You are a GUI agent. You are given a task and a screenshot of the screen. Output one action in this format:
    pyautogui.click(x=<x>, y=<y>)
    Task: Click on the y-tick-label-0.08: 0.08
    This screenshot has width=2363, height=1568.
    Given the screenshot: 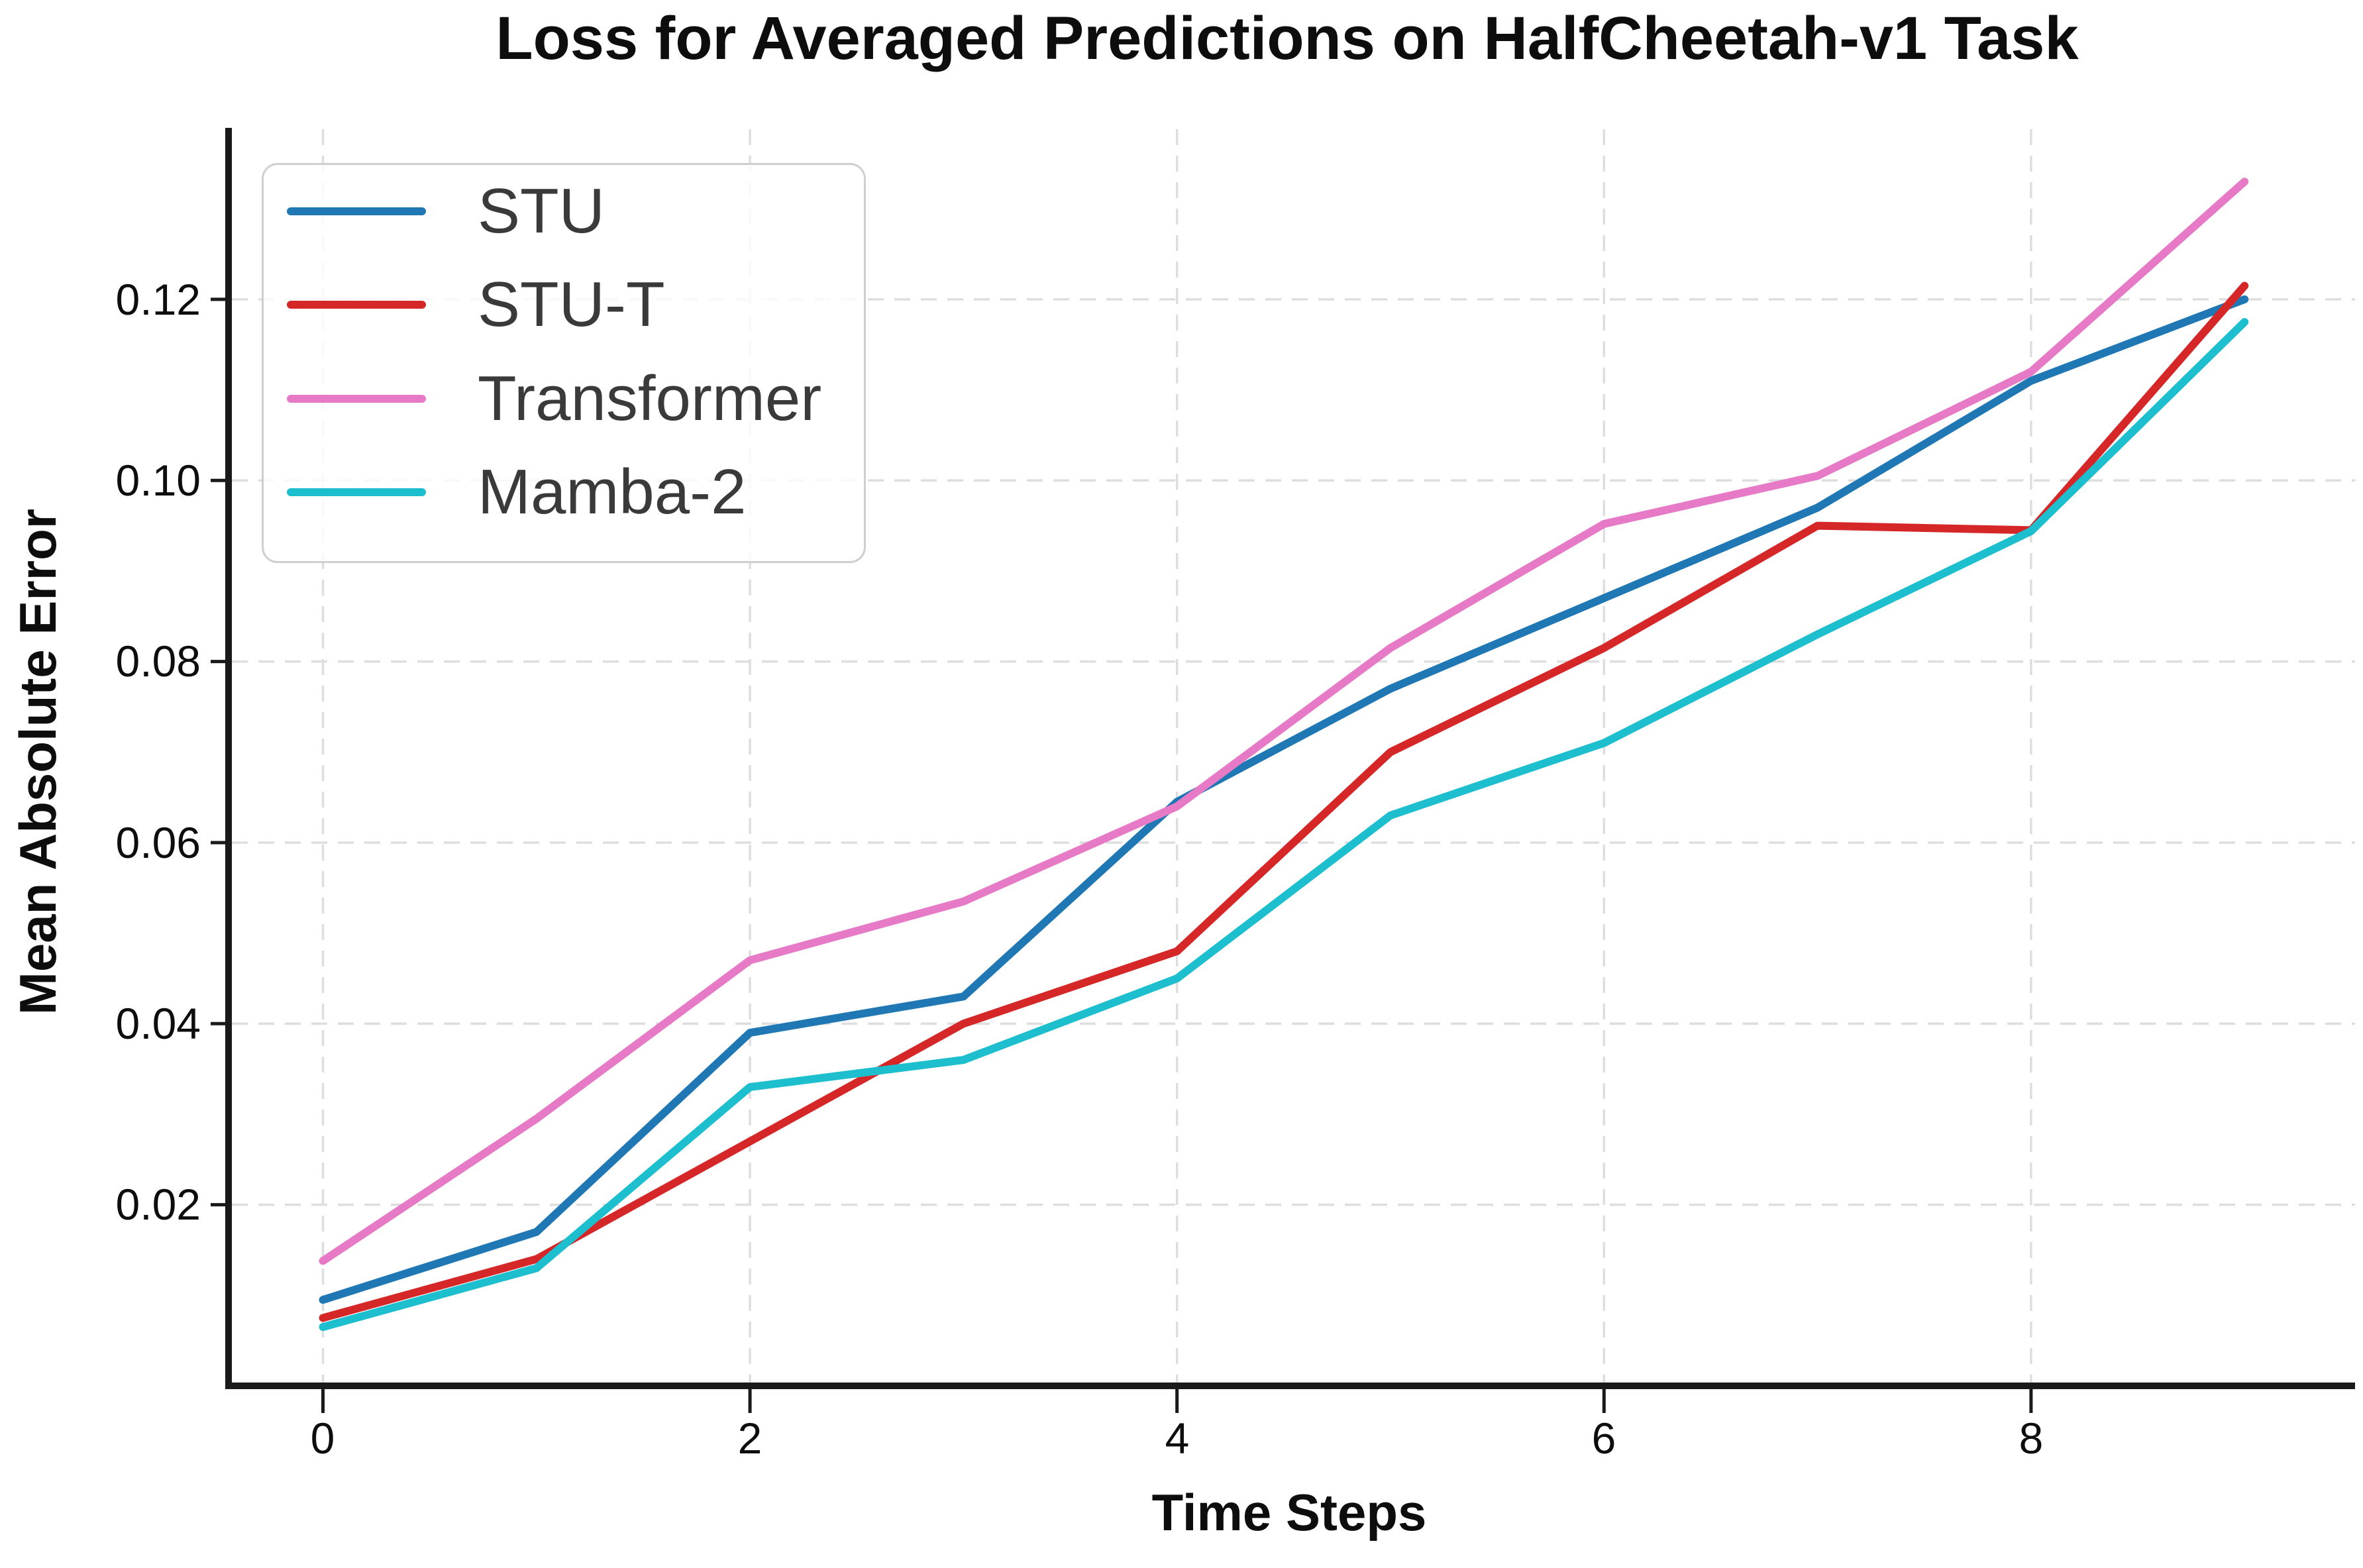 What is the action you would take?
    pyautogui.click(x=158, y=661)
    